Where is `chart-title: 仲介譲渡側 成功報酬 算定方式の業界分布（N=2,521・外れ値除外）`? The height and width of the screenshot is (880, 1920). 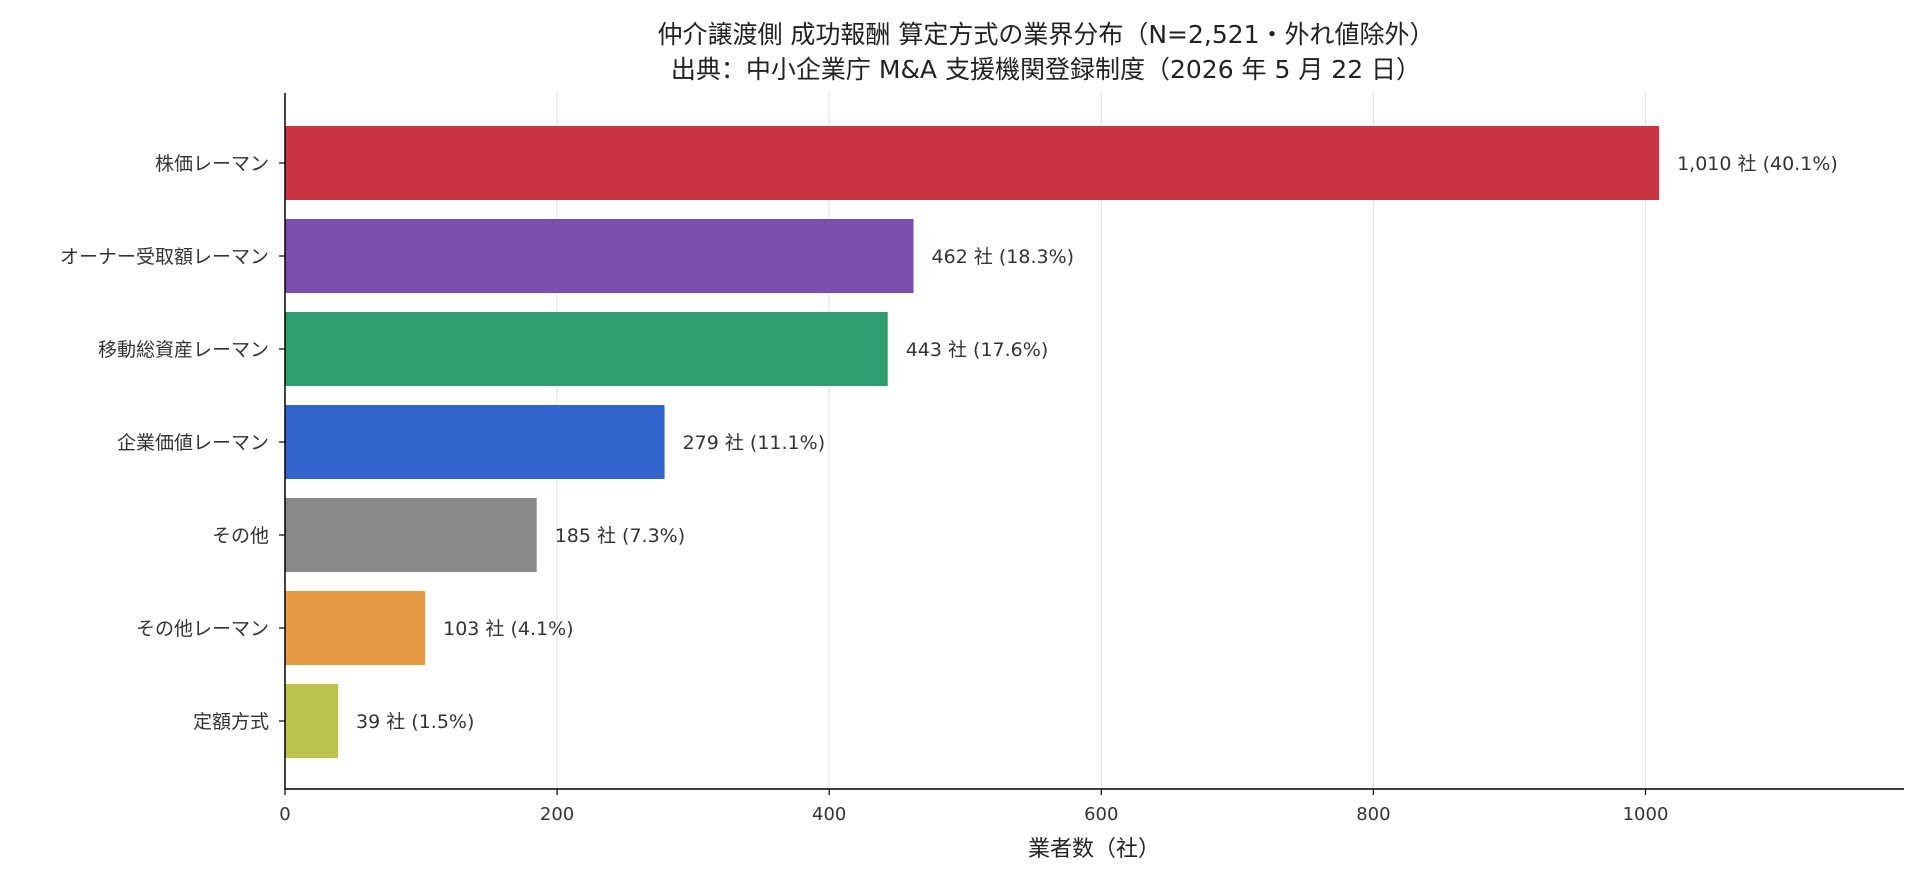 chart-title: 仲介譲渡側 成功報酬 算定方式の業界分布（N=2,521・外れ値除外） is located at coordinates (1045, 34).